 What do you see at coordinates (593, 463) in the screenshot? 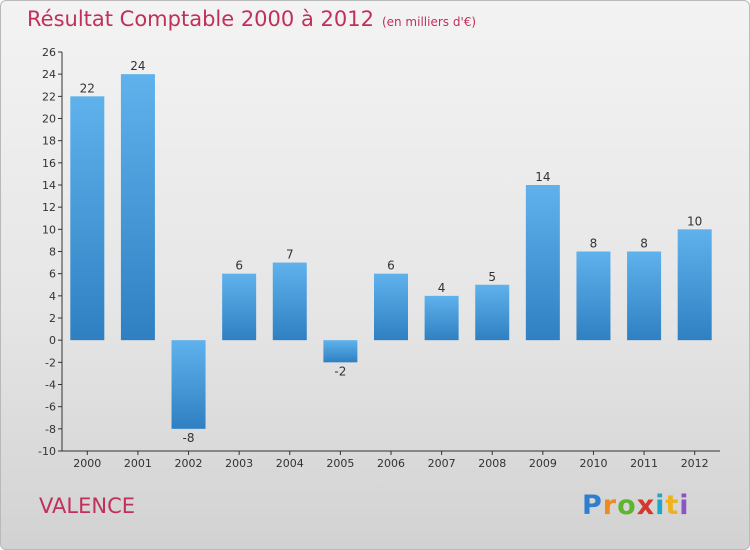
I see `x-tick-label: 2010` at bounding box center [593, 463].